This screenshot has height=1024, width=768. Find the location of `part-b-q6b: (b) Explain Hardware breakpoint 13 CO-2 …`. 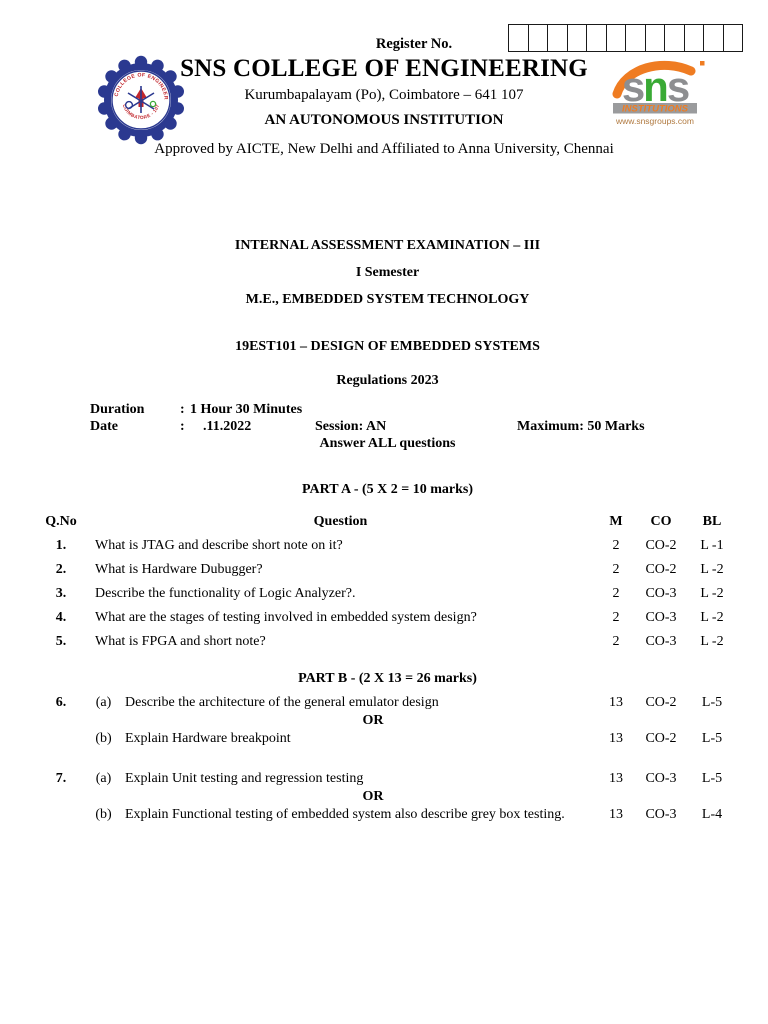

part-b-q6b: (b) Explain Hardware breakpoint 13 CO-2 … is located at coordinates (387, 739).